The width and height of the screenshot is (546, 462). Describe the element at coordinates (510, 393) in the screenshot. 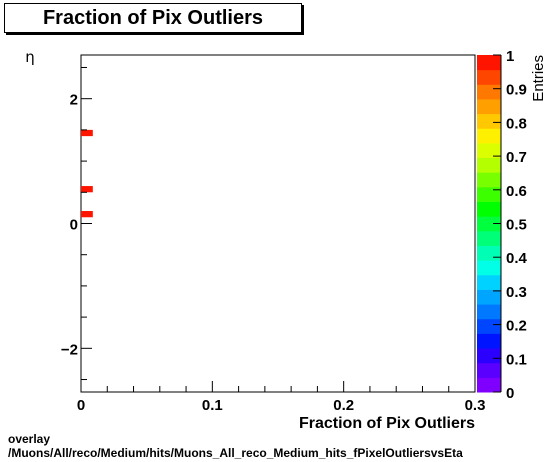

I see `color-scale-tick-label: 0` at that location.